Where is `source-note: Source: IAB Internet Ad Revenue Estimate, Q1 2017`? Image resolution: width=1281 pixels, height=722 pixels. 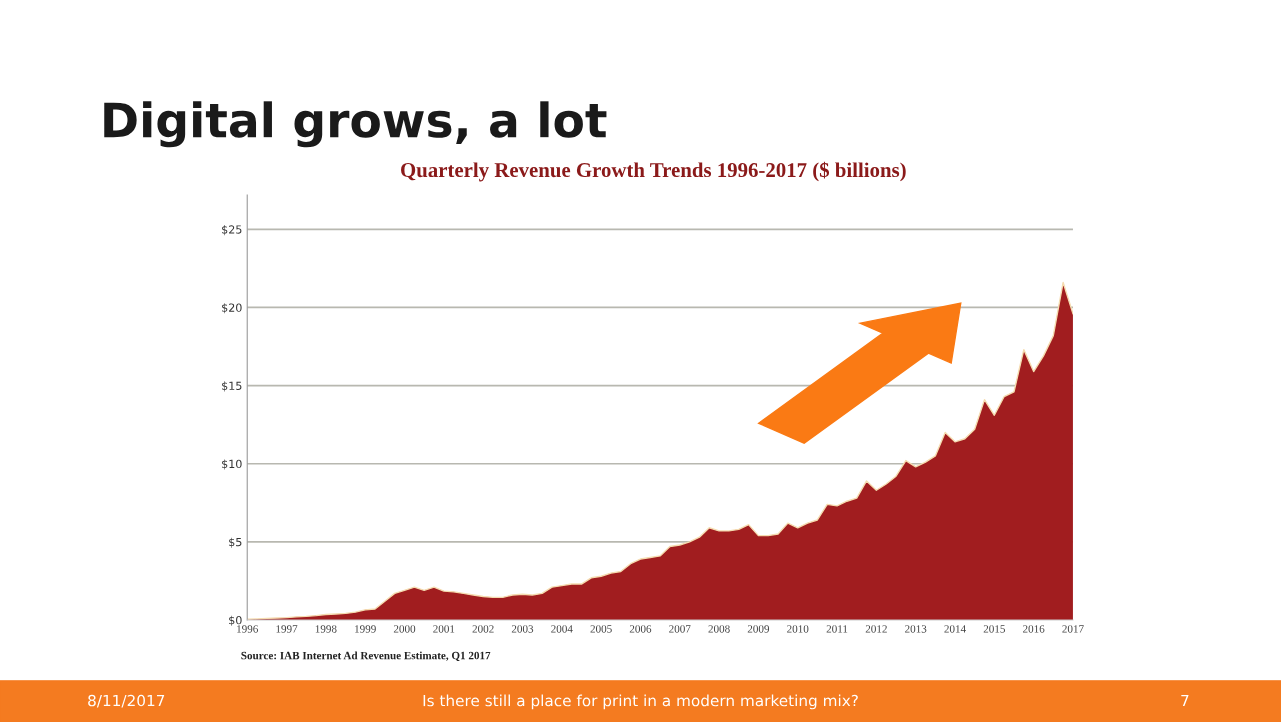 source-note: Source: IAB Internet Ad Revenue Estimate, Q1 2017 is located at coordinates (366, 656).